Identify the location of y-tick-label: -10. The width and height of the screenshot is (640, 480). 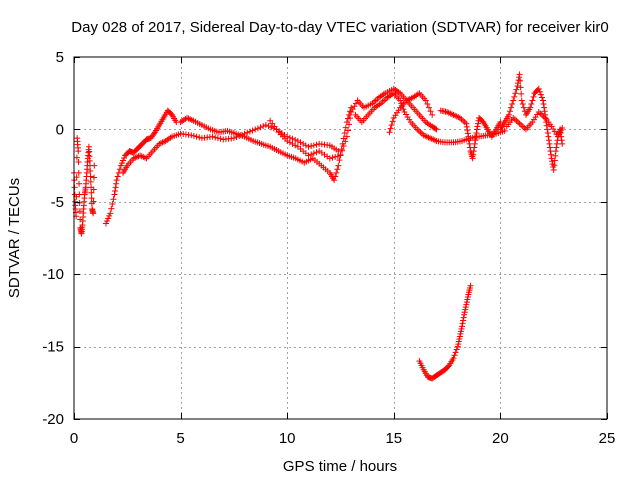
(53, 274).